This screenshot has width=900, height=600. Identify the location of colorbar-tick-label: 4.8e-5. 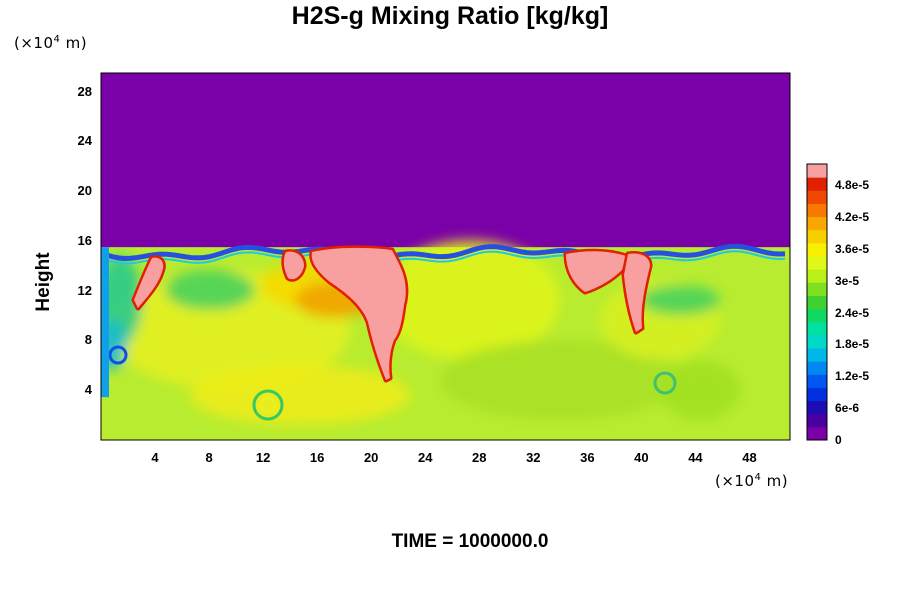
(852, 185).